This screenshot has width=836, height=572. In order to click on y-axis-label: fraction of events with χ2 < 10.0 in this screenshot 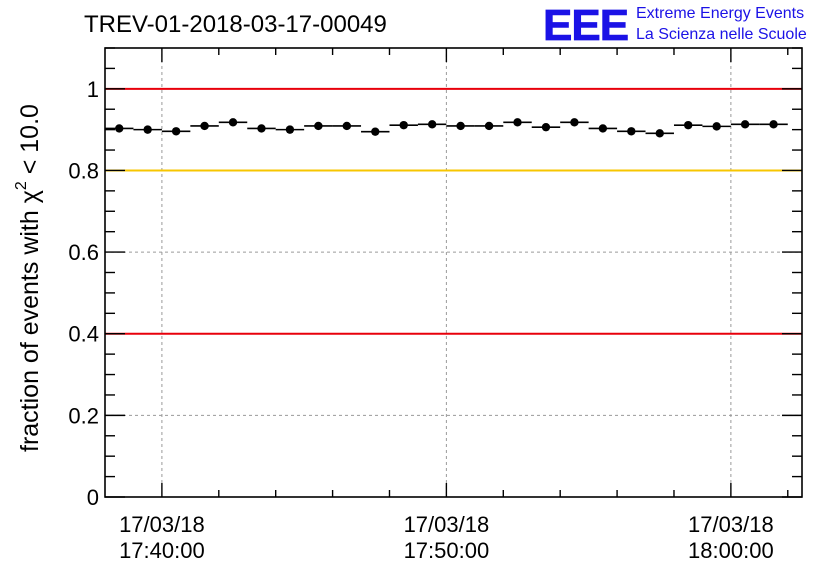, I will do `click(28, 278)`.